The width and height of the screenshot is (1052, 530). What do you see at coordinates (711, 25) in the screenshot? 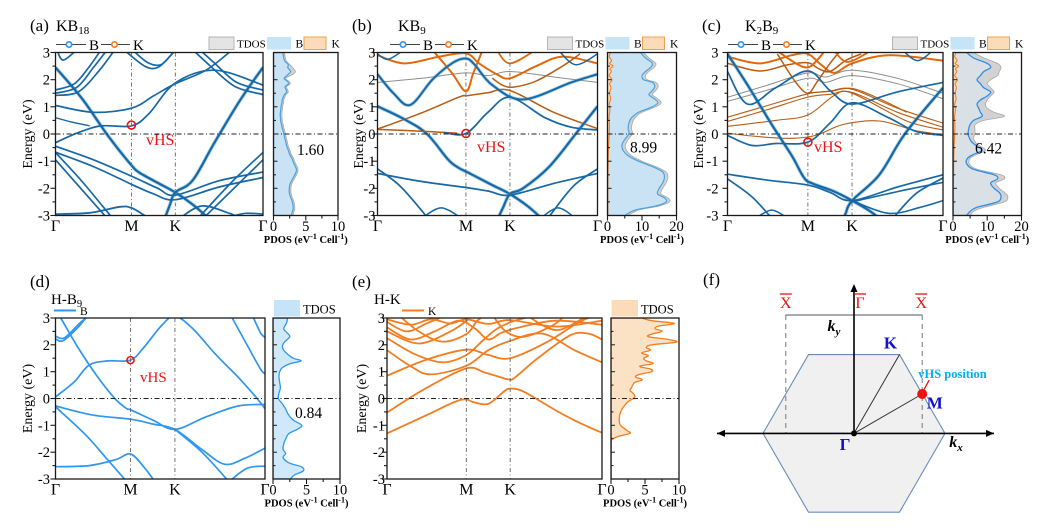
I see `svg-text: (c)` at bounding box center [711, 25].